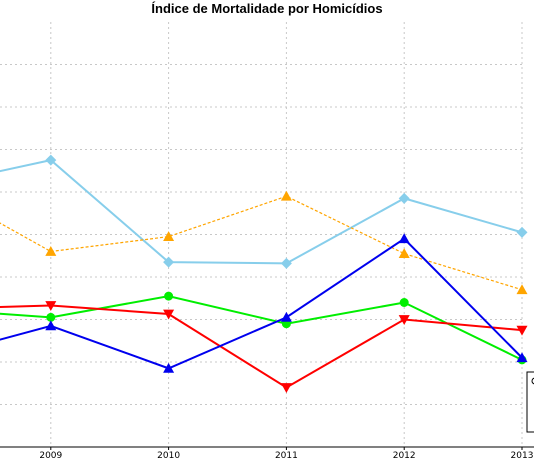  I want to click on x-tick-label: 2012, so click(404, 456).